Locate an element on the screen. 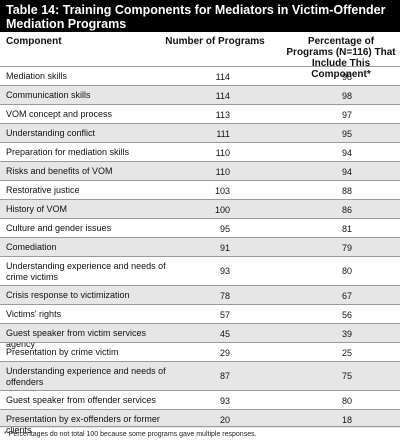 This screenshot has width=400, height=442. cell-component: History of VOM is located at coordinates (37, 209).